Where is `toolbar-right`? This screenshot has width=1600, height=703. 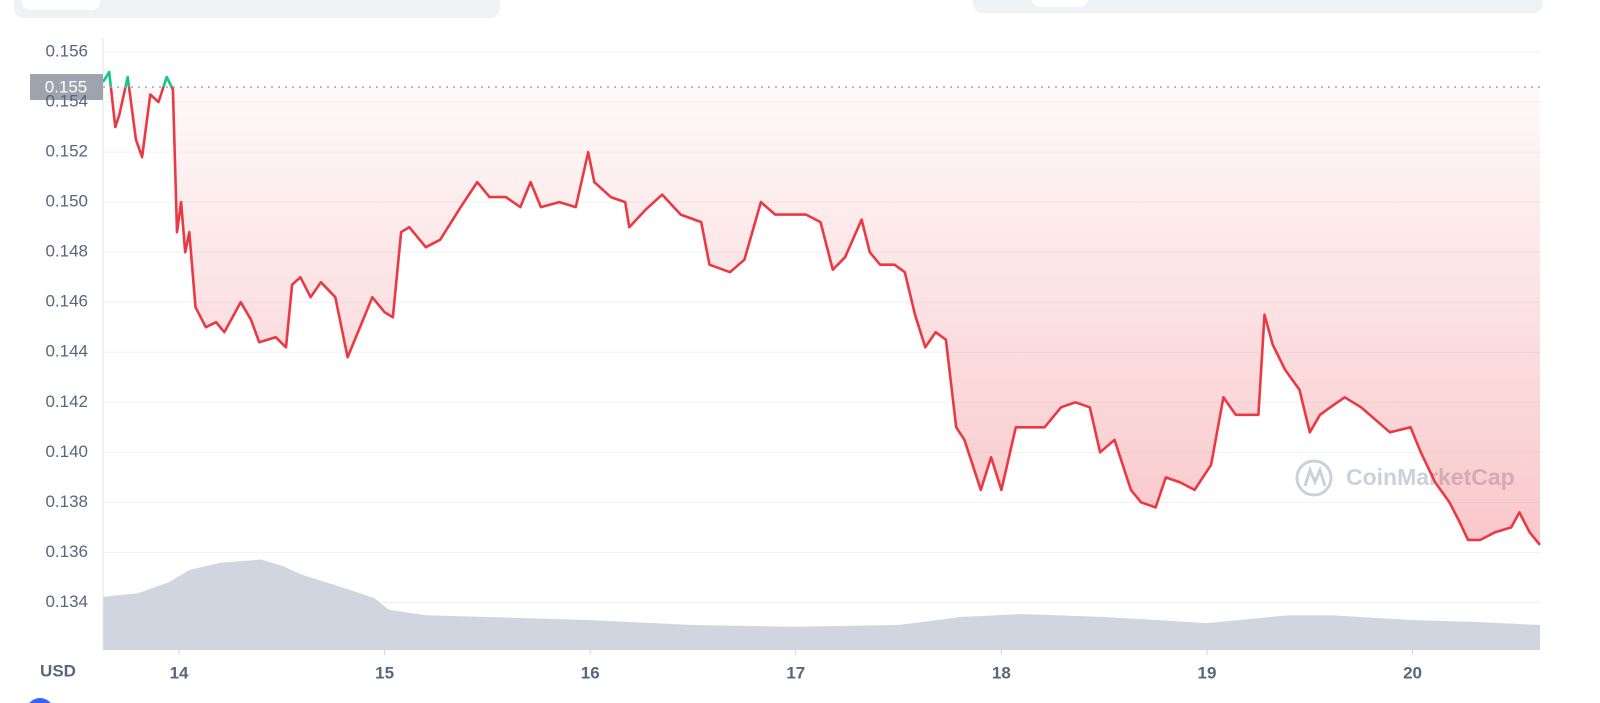
toolbar-right is located at coordinates (1258, 6).